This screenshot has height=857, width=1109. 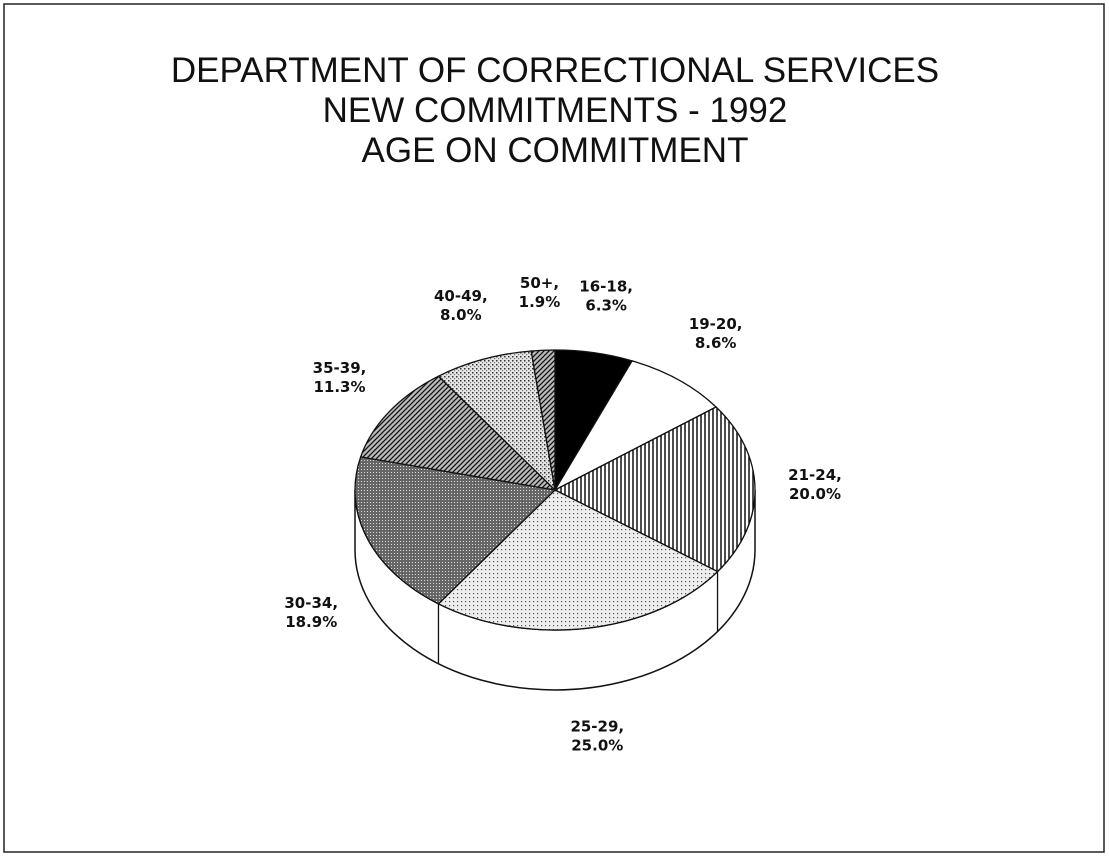 What do you see at coordinates (716, 343) in the screenshot?
I see `slice-value: 8.6%` at bounding box center [716, 343].